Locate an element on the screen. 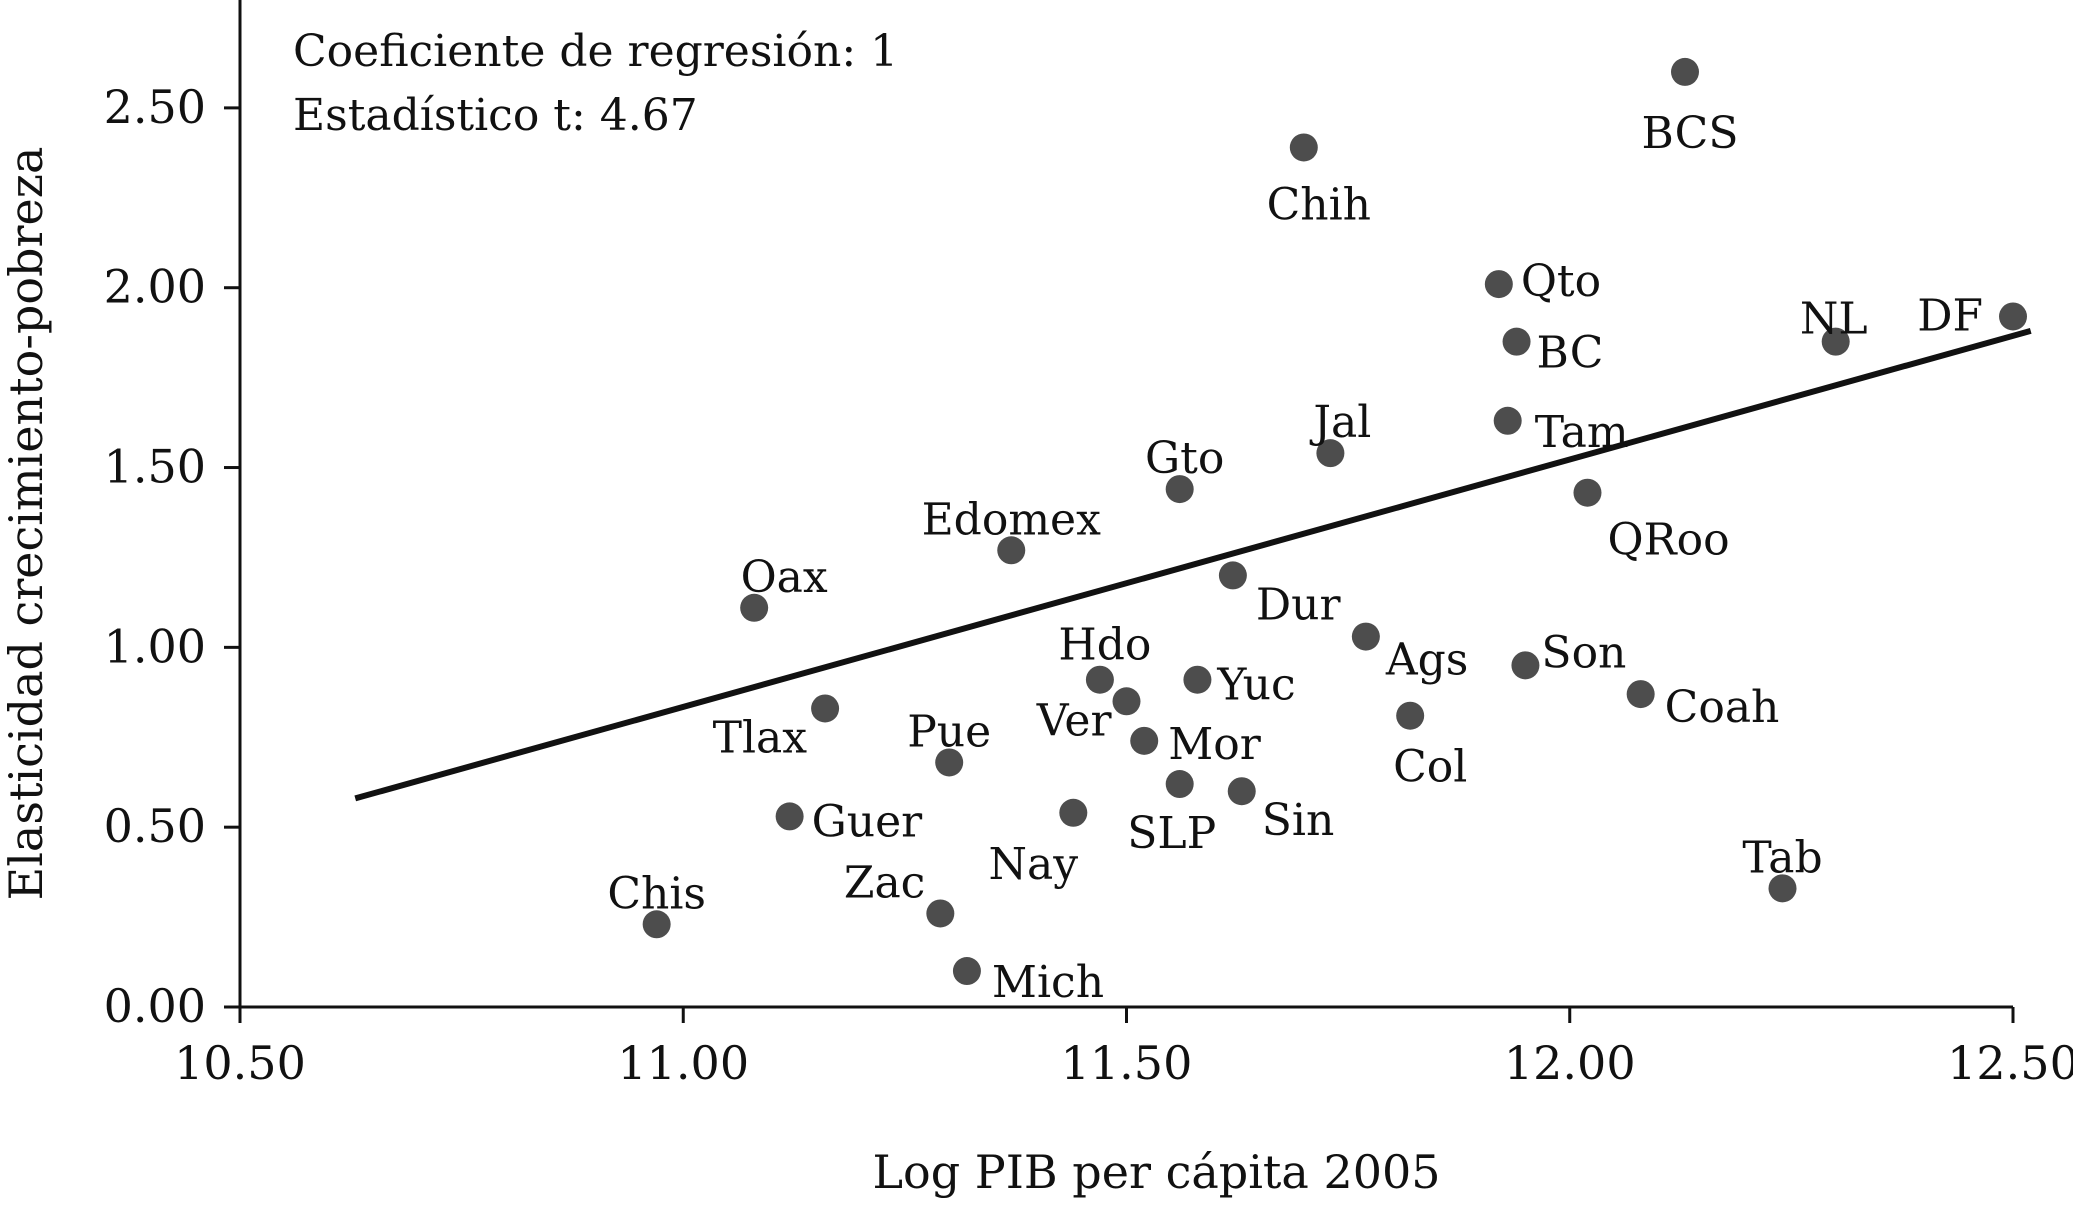 This screenshot has width=2073, height=1208. point-col is located at coordinates (1410, 715).